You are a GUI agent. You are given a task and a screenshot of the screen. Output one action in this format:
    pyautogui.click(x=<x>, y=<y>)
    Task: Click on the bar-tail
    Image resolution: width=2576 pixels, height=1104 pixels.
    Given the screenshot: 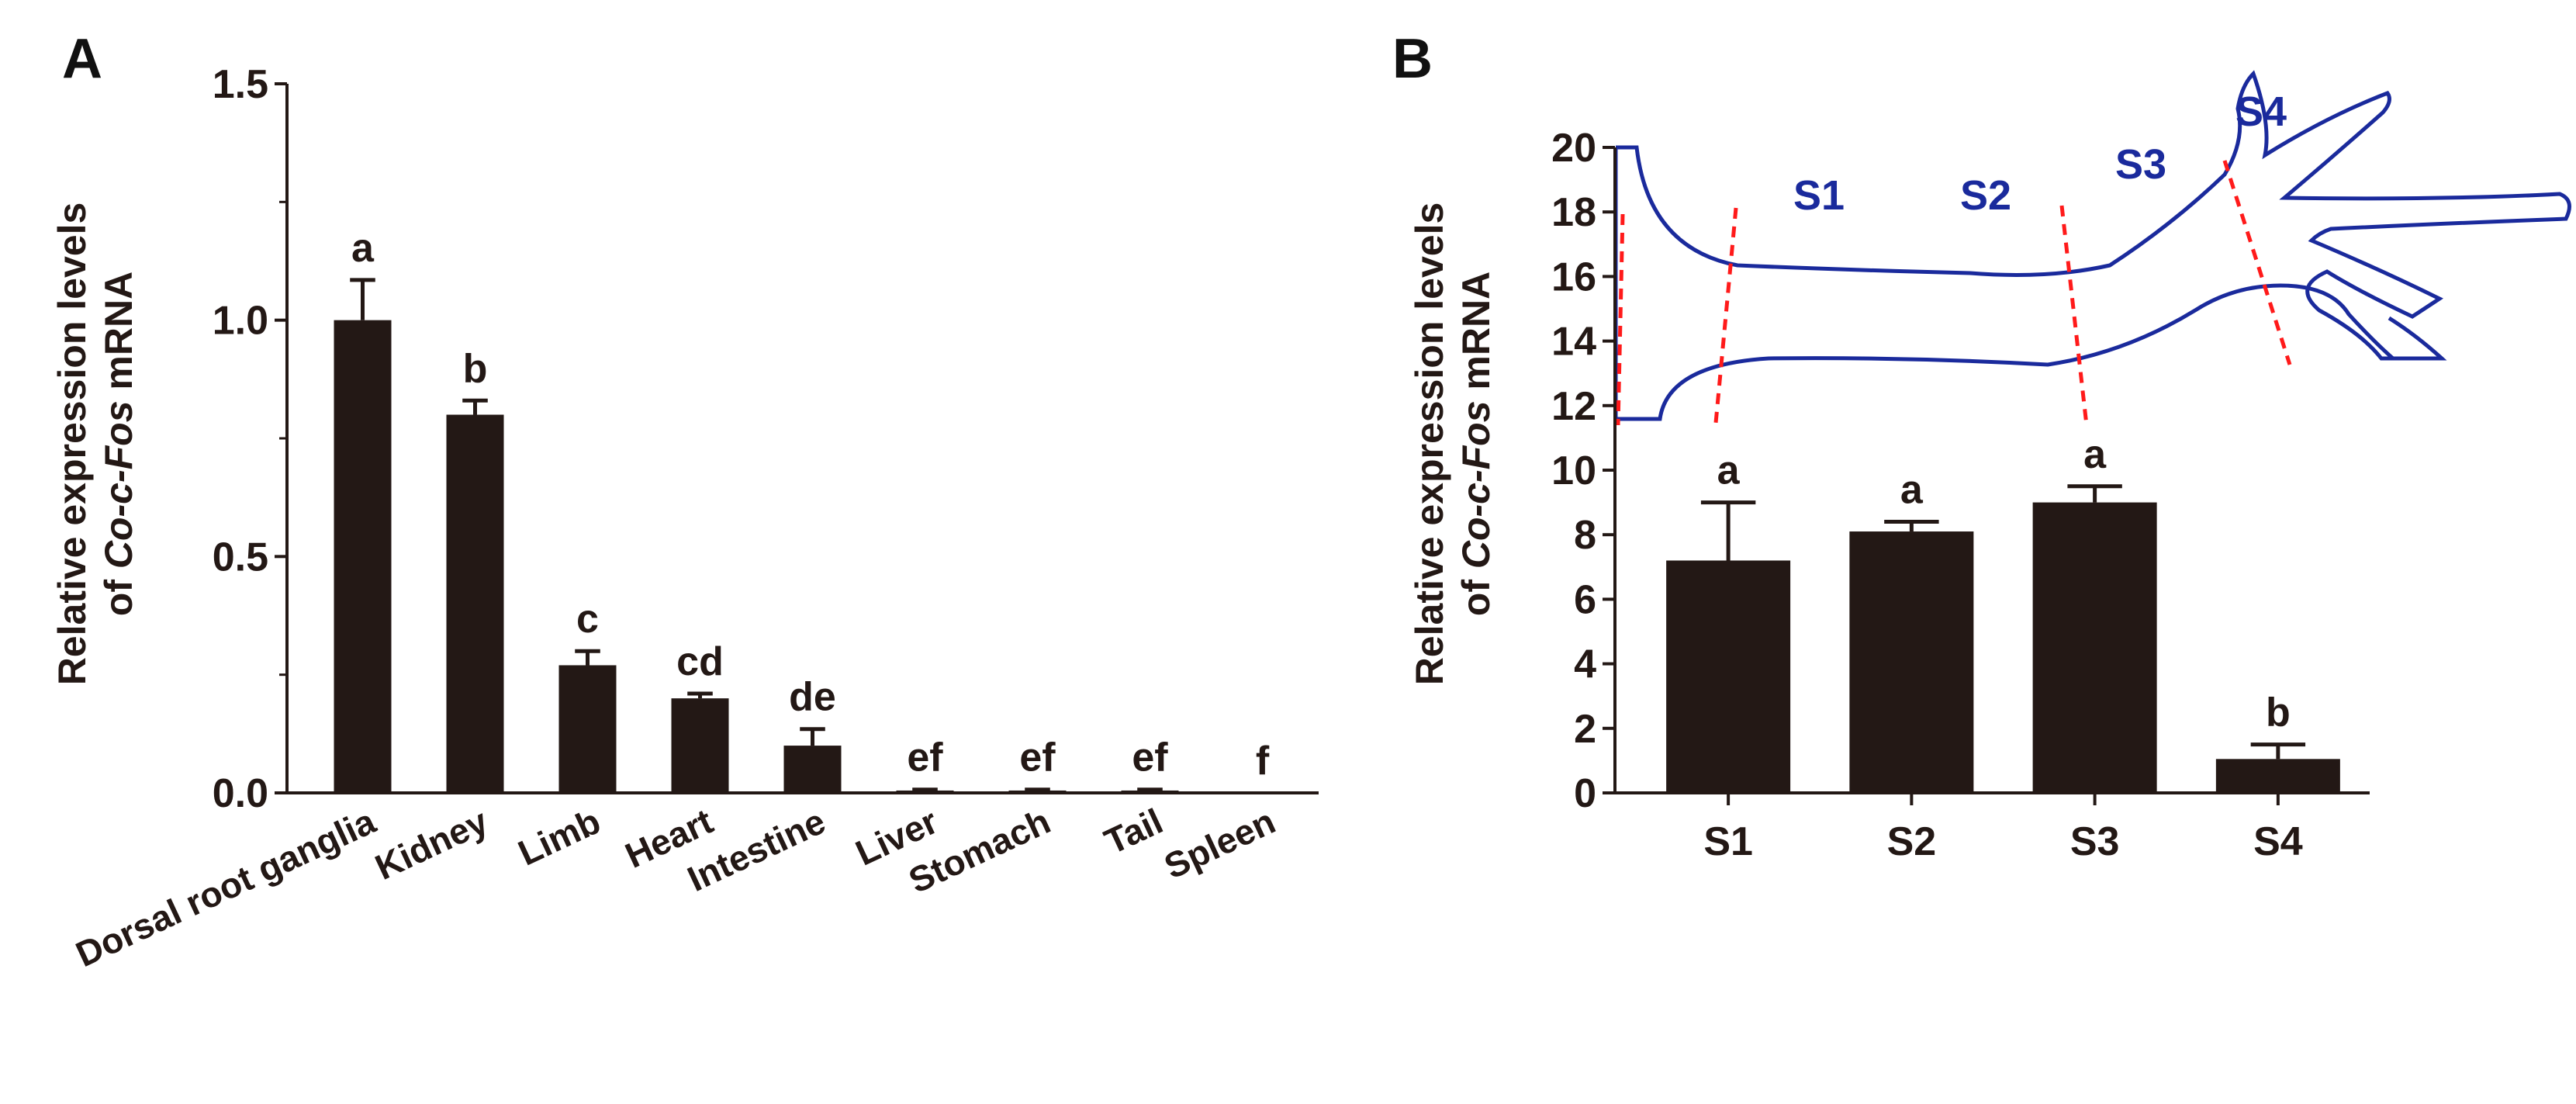 What is the action you would take?
    pyautogui.click(x=1150, y=791)
    